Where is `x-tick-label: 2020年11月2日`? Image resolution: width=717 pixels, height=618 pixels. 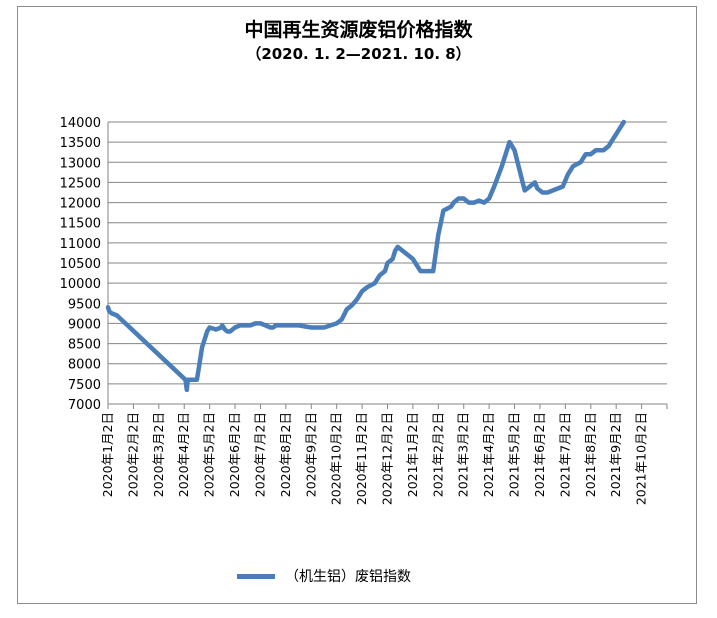
x-tick-label: 2020年11月2日 is located at coordinates (361, 458).